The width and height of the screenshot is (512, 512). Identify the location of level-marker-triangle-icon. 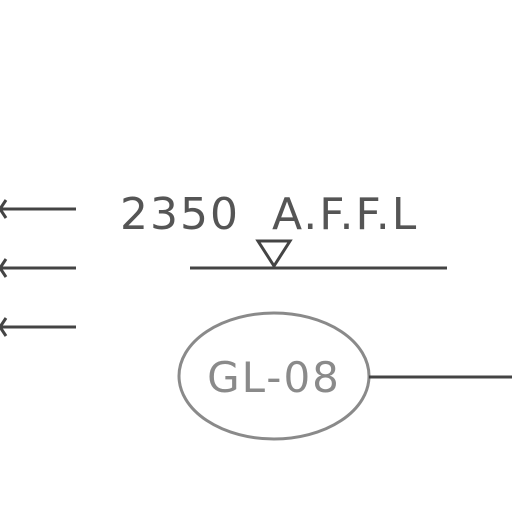
(274, 254).